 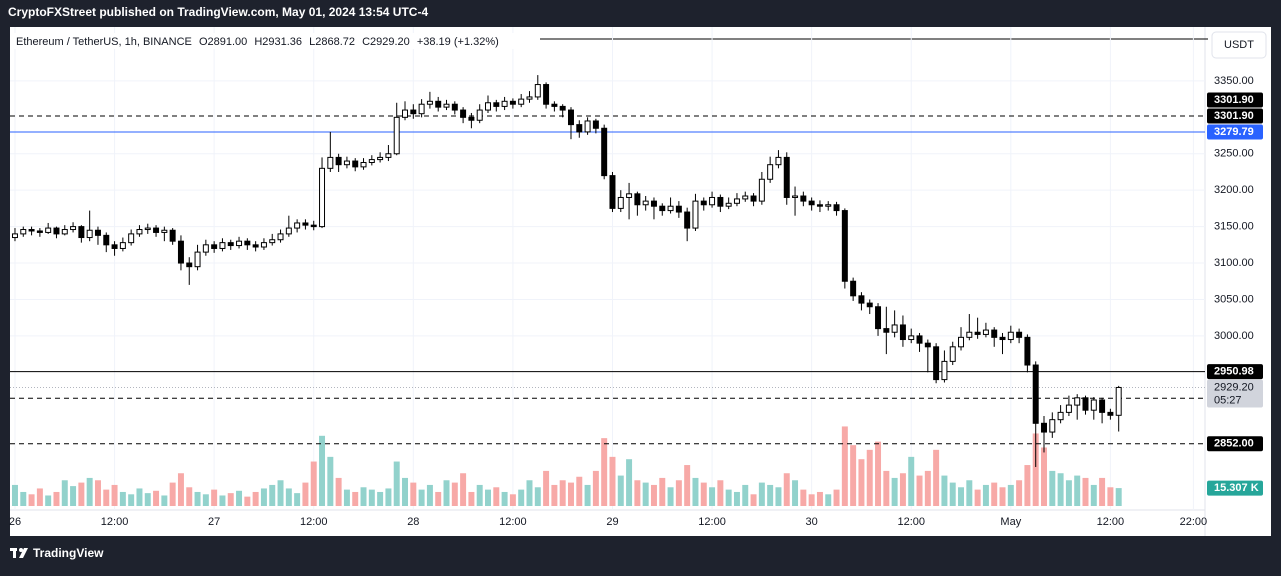 What do you see at coordinates (1234, 154) in the screenshot?
I see `y-tick-label: 3250.00` at bounding box center [1234, 154].